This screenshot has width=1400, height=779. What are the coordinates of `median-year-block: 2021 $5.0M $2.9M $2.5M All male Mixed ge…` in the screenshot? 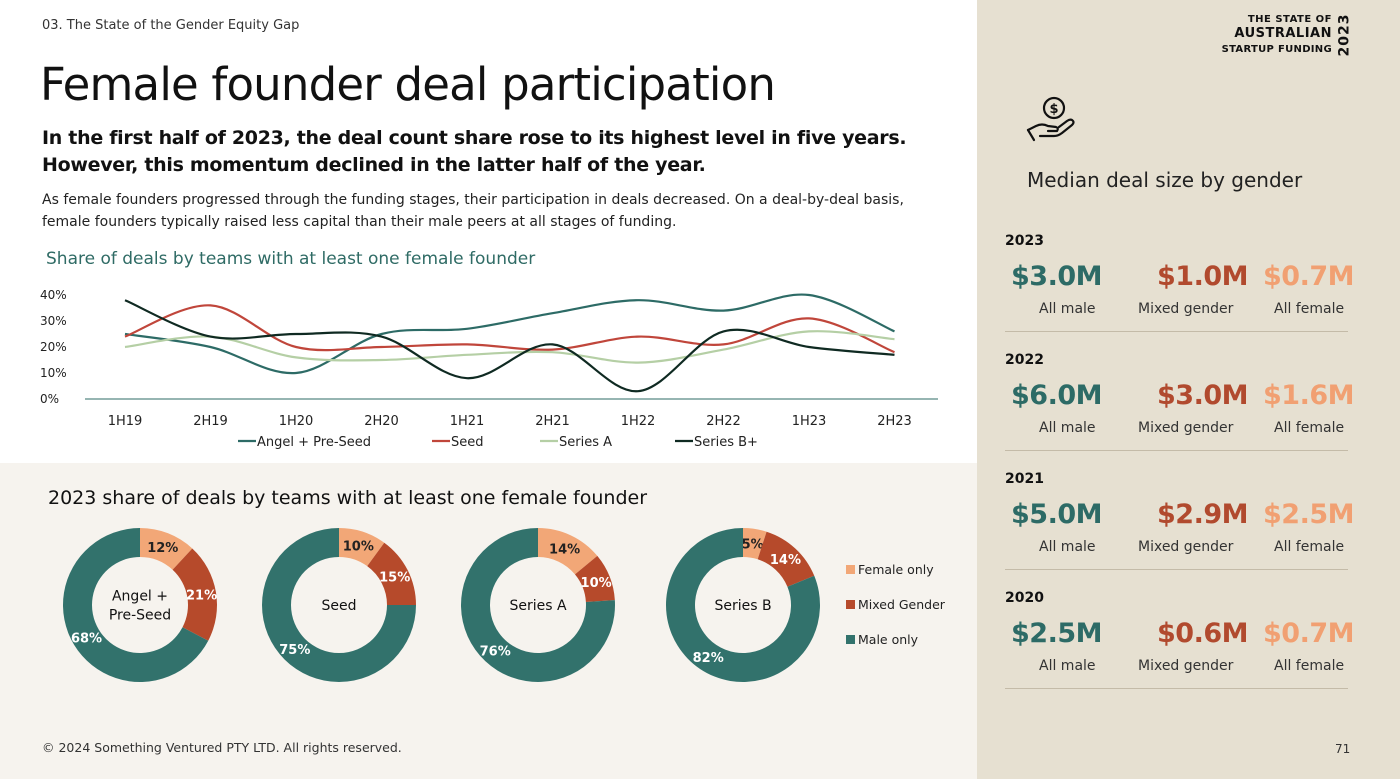 It's located at (1180, 530).